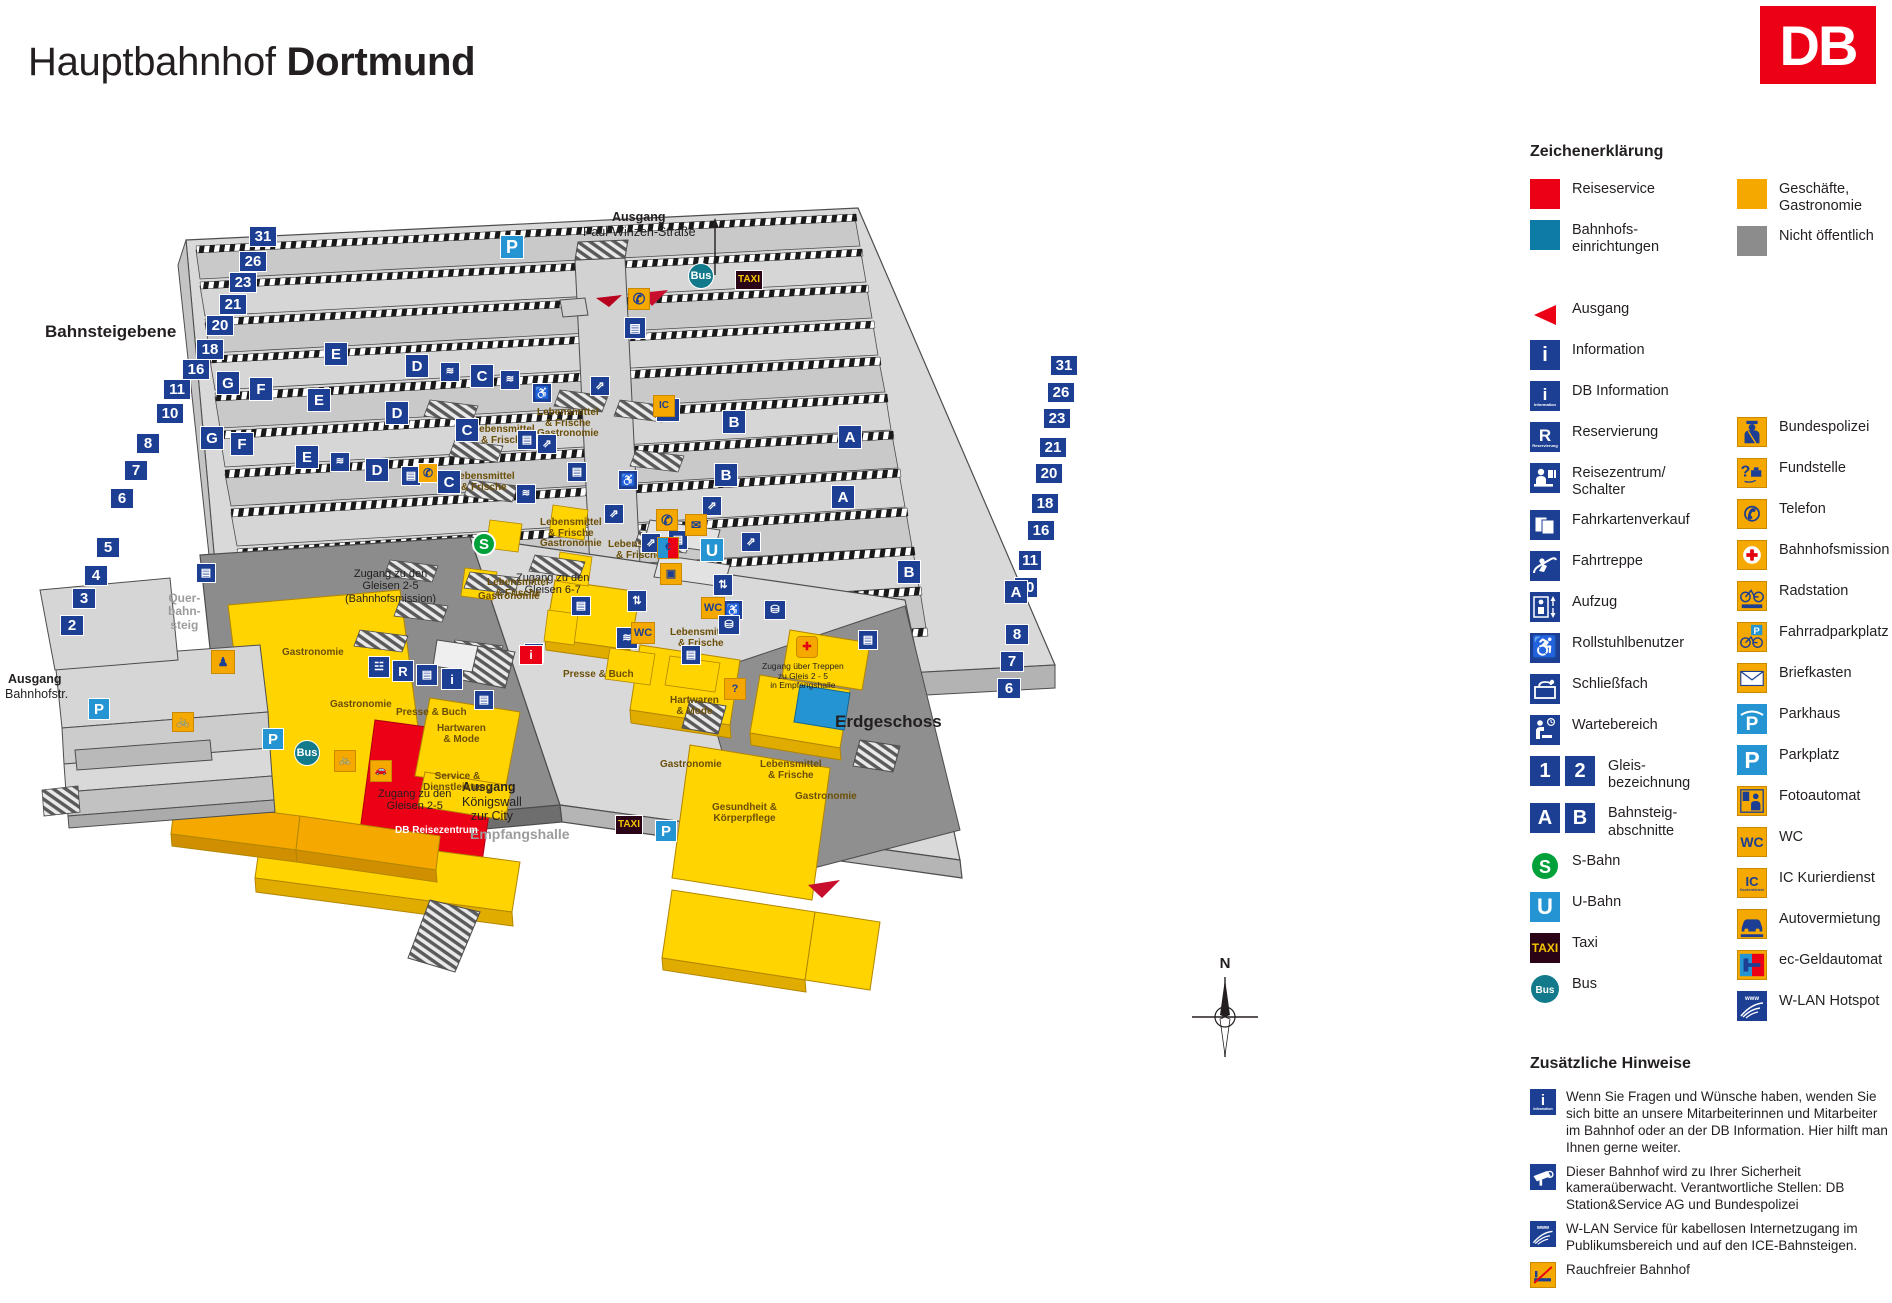 This screenshot has height=1303, width=1892. Describe the element at coordinates (96, 575) in the screenshot. I see `platform-number: 4` at that location.